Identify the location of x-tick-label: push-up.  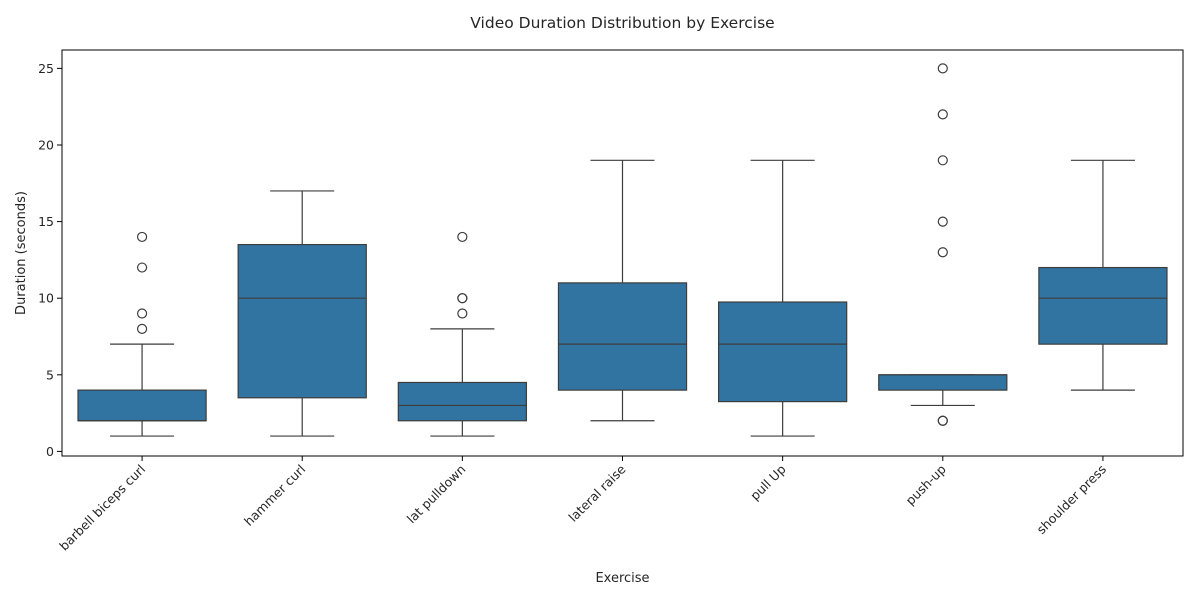
(925, 484).